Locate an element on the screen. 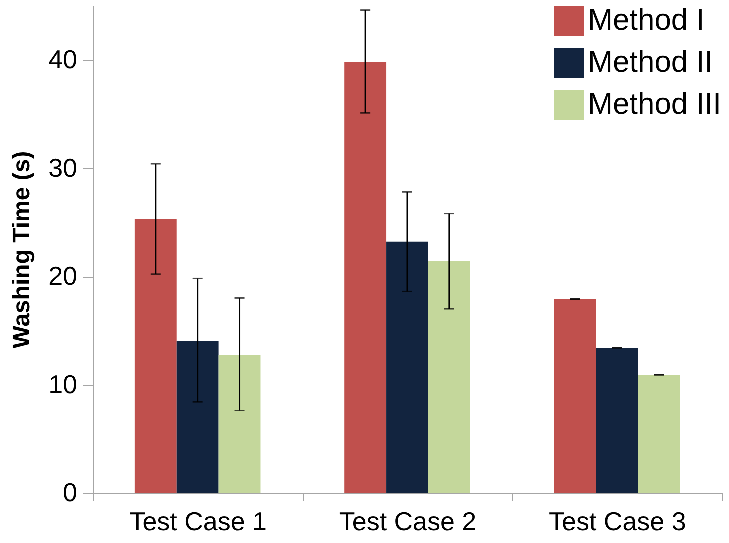 Image resolution: width=729 pixels, height=543 pixels. x-tick-label: Test Case 1 is located at coordinates (198, 521).